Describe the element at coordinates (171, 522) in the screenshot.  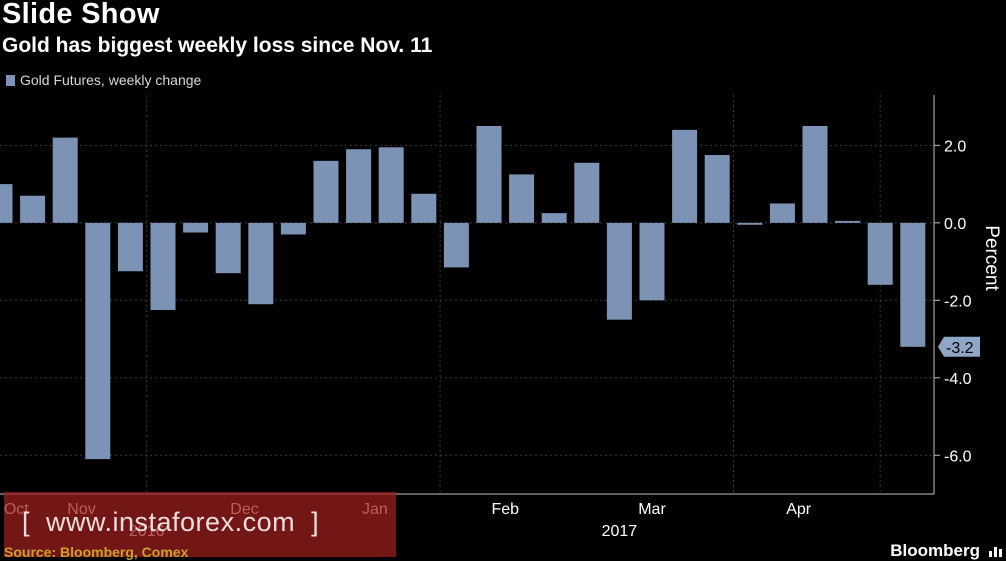
I see `watermark-text: [ www.instaforex.com ]` at that location.